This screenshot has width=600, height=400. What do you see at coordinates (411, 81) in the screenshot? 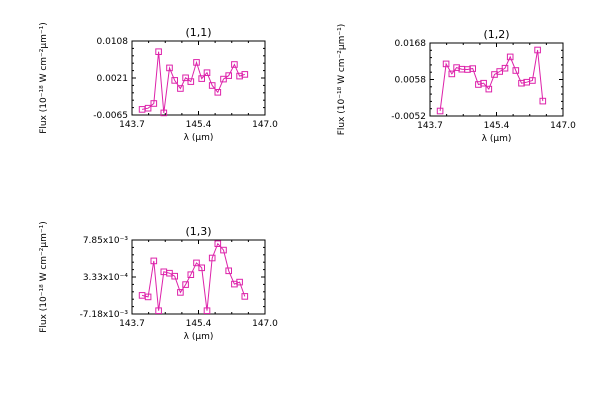
I see `y-tick-label: 0.0058` at bounding box center [411, 81].